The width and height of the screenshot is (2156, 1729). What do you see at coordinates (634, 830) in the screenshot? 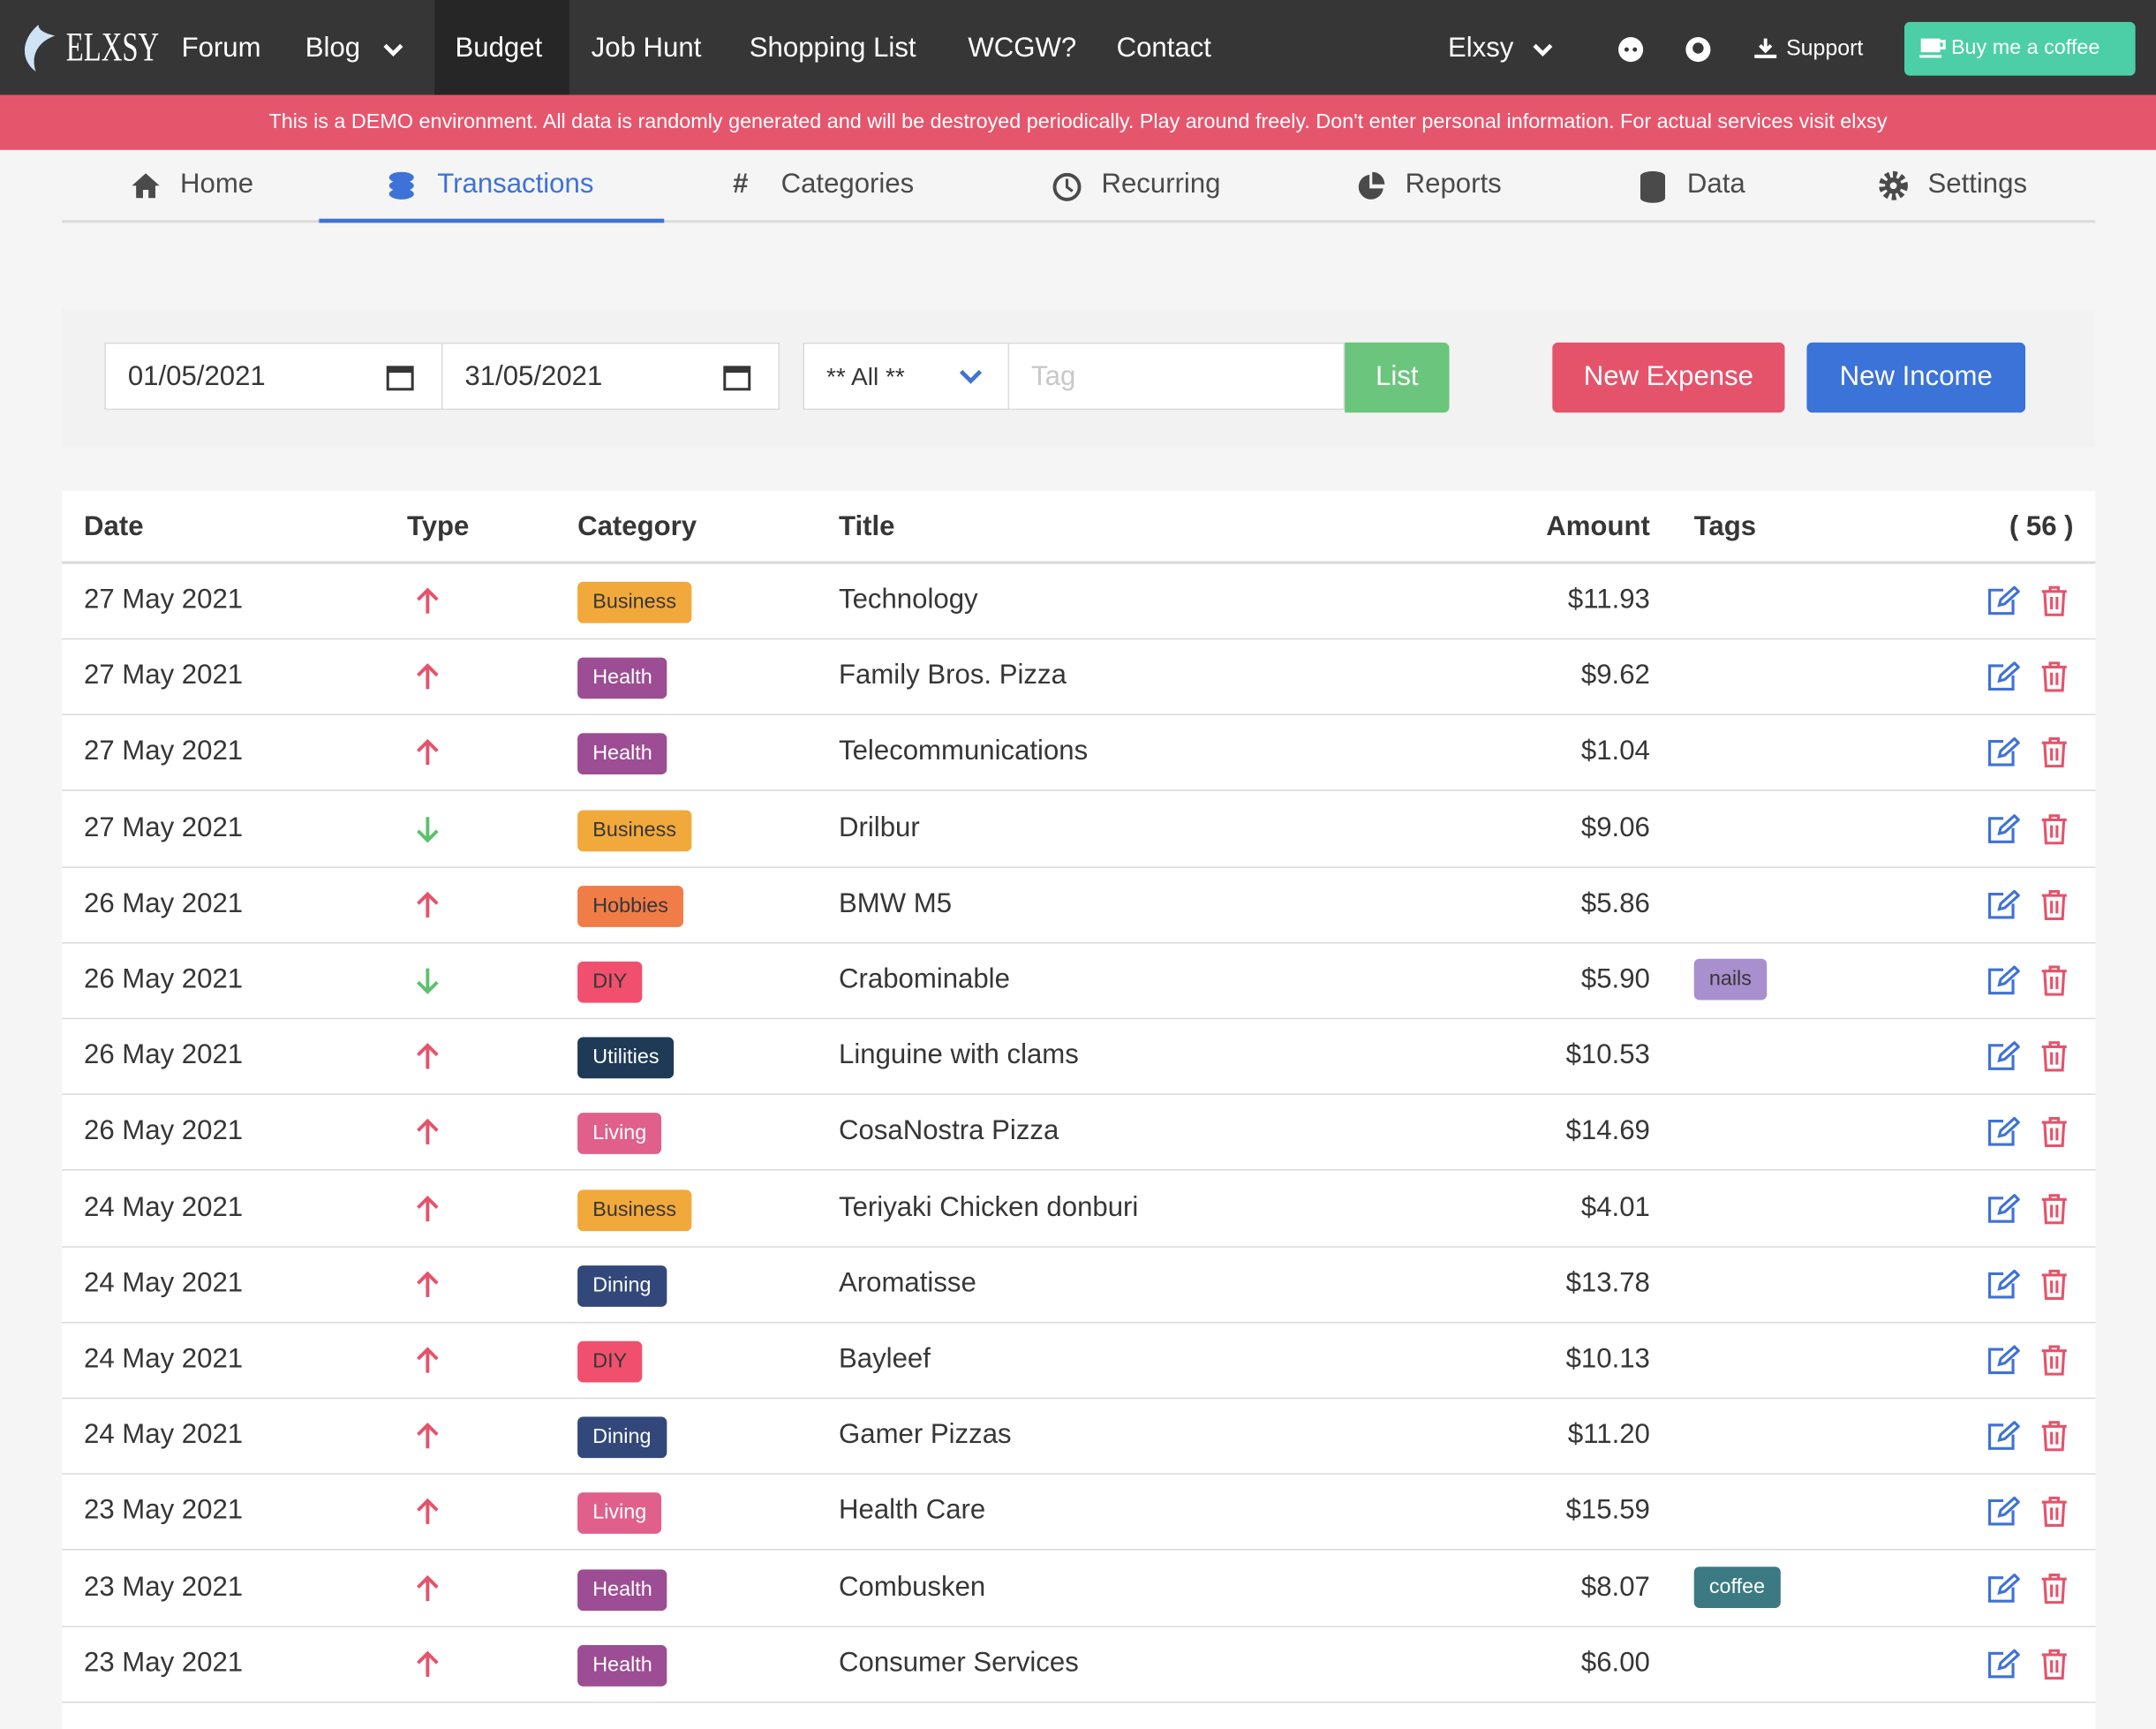
I see `category-badge: Business` at bounding box center [634, 830].